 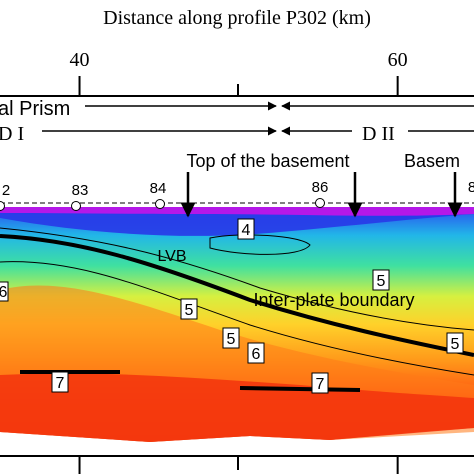 I want to click on contour-label: 4, so click(x=246, y=230).